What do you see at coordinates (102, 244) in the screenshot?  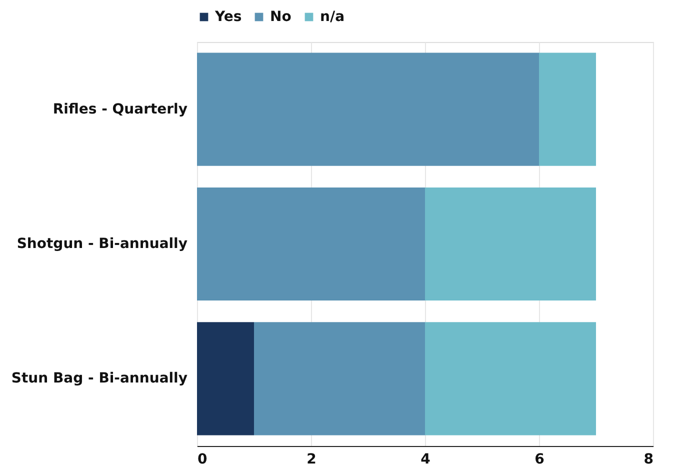 I see `y-tick-label: Shotgun - Bi-annually` at bounding box center [102, 244].